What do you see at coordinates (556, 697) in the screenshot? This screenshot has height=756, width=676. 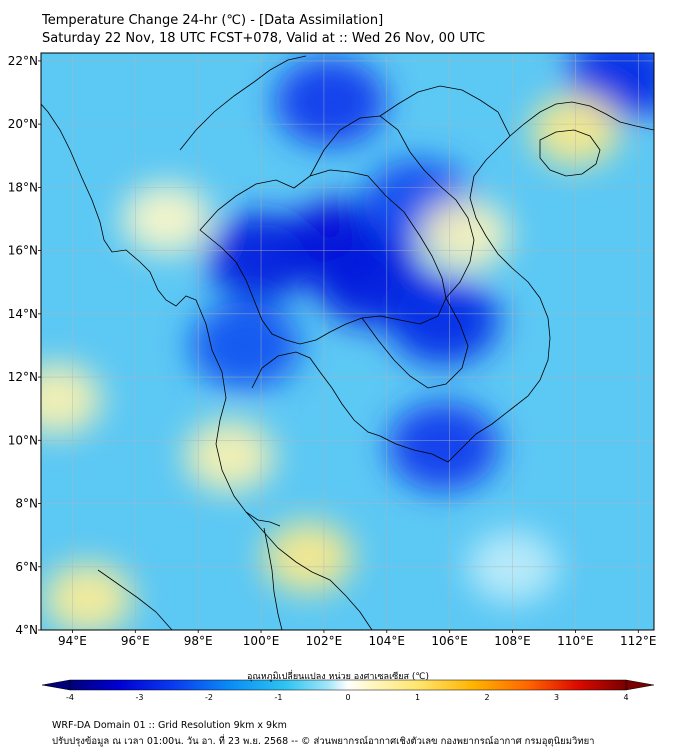 I see `colorbar-tick-label-7: 3` at bounding box center [556, 697].